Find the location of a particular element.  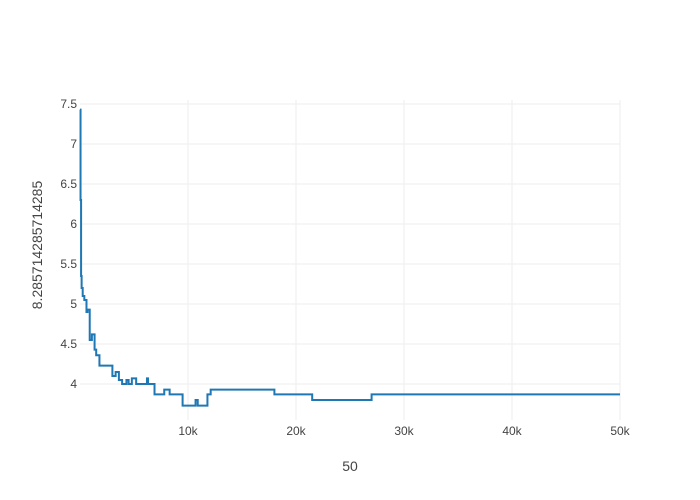

y-axis-title: 8.285714285714285 is located at coordinates (37, 245).